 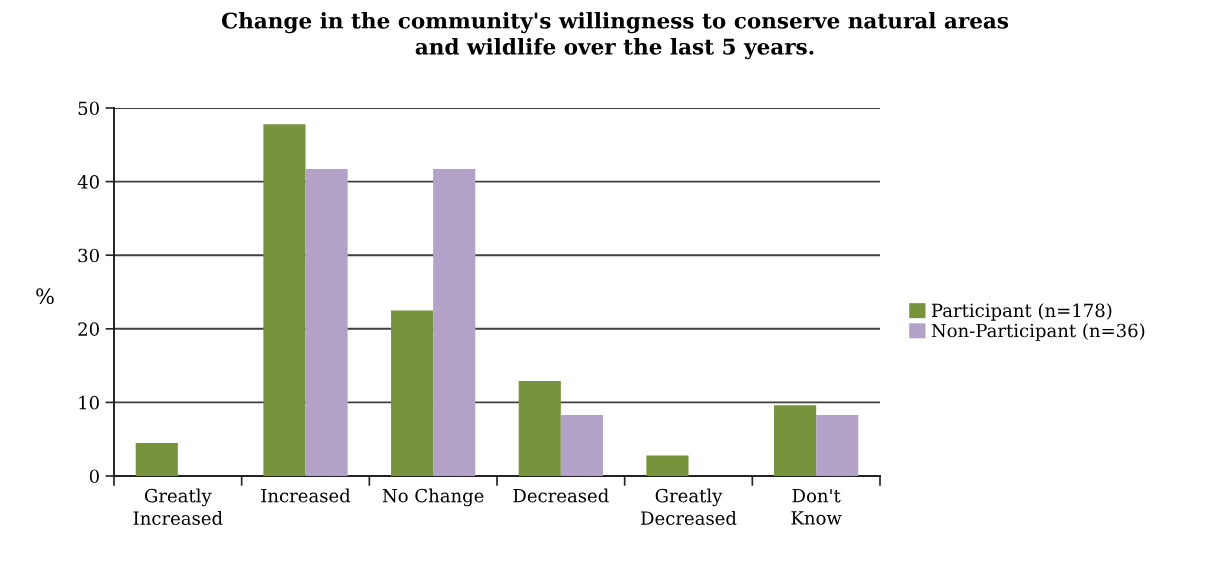 I want to click on y-axis-title: %, so click(x=45, y=296).